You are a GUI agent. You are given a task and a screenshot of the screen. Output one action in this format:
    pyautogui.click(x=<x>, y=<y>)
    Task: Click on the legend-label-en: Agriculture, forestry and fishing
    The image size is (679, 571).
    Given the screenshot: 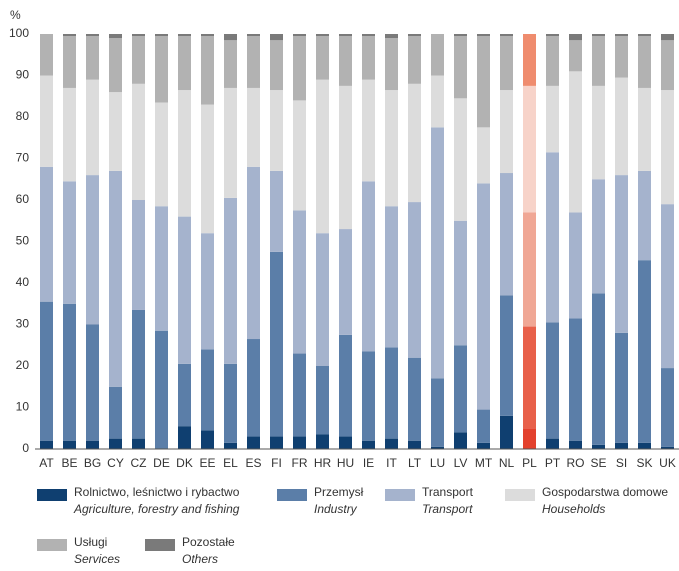 What is the action you would take?
    pyautogui.click(x=156, y=509)
    